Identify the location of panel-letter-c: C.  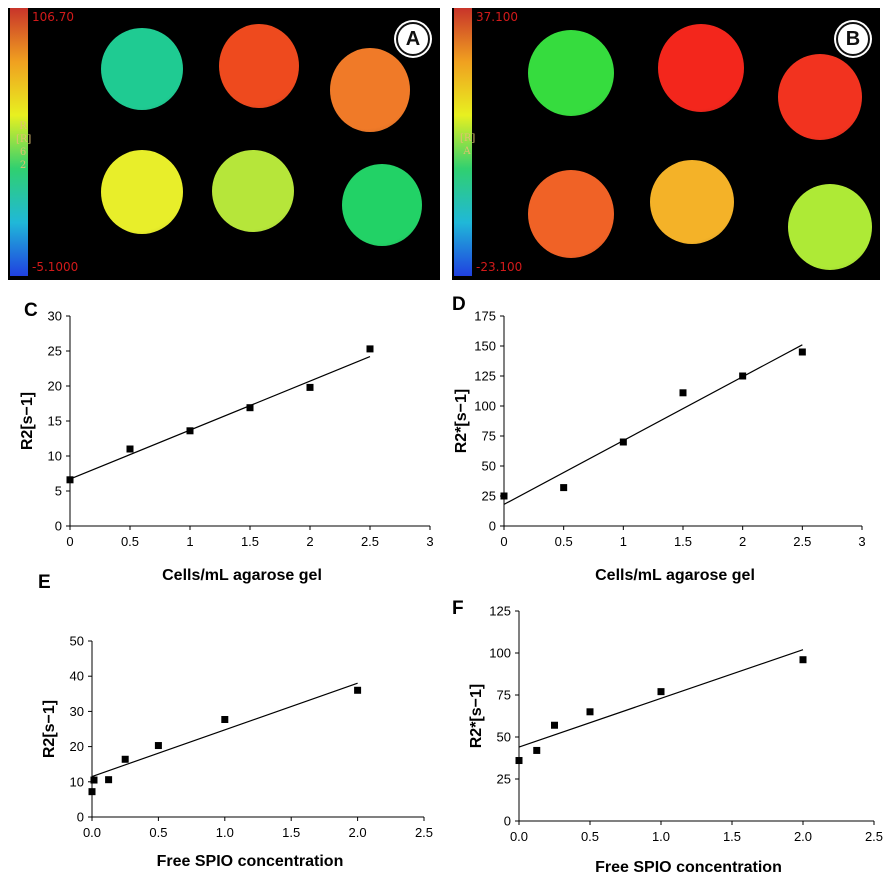
(31, 310).